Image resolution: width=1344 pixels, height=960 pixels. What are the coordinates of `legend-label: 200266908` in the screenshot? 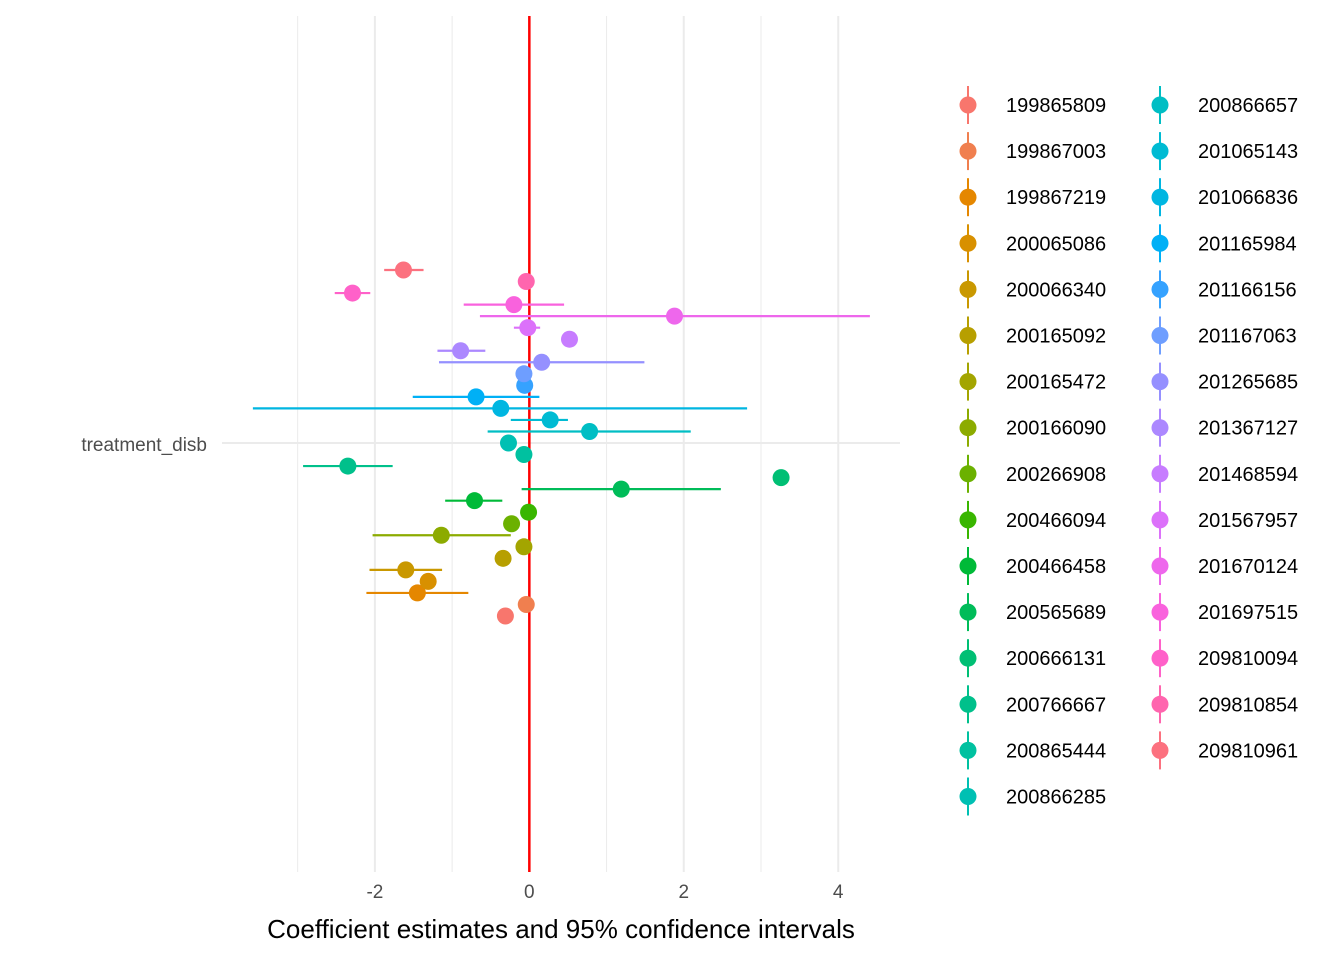 It's located at (1056, 475).